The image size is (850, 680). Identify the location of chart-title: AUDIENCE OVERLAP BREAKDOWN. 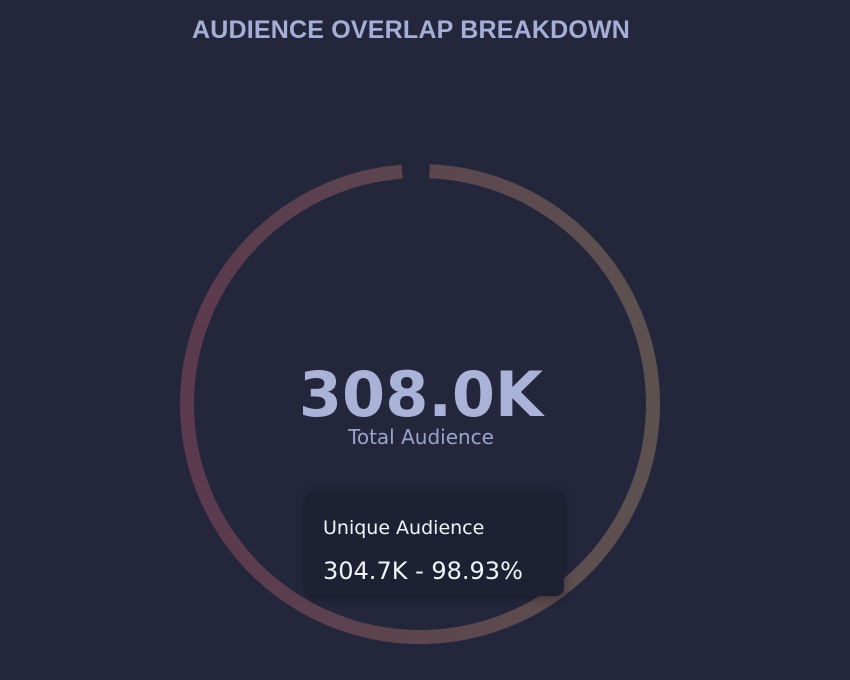
(411, 30).